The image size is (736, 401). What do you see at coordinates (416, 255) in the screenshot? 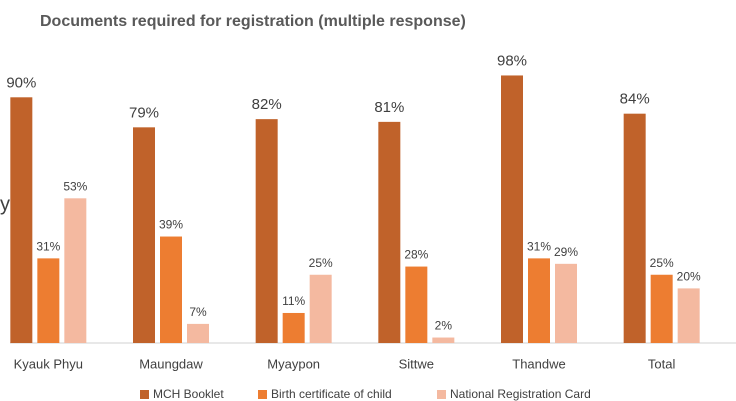
I see `data-label: 28%` at bounding box center [416, 255].